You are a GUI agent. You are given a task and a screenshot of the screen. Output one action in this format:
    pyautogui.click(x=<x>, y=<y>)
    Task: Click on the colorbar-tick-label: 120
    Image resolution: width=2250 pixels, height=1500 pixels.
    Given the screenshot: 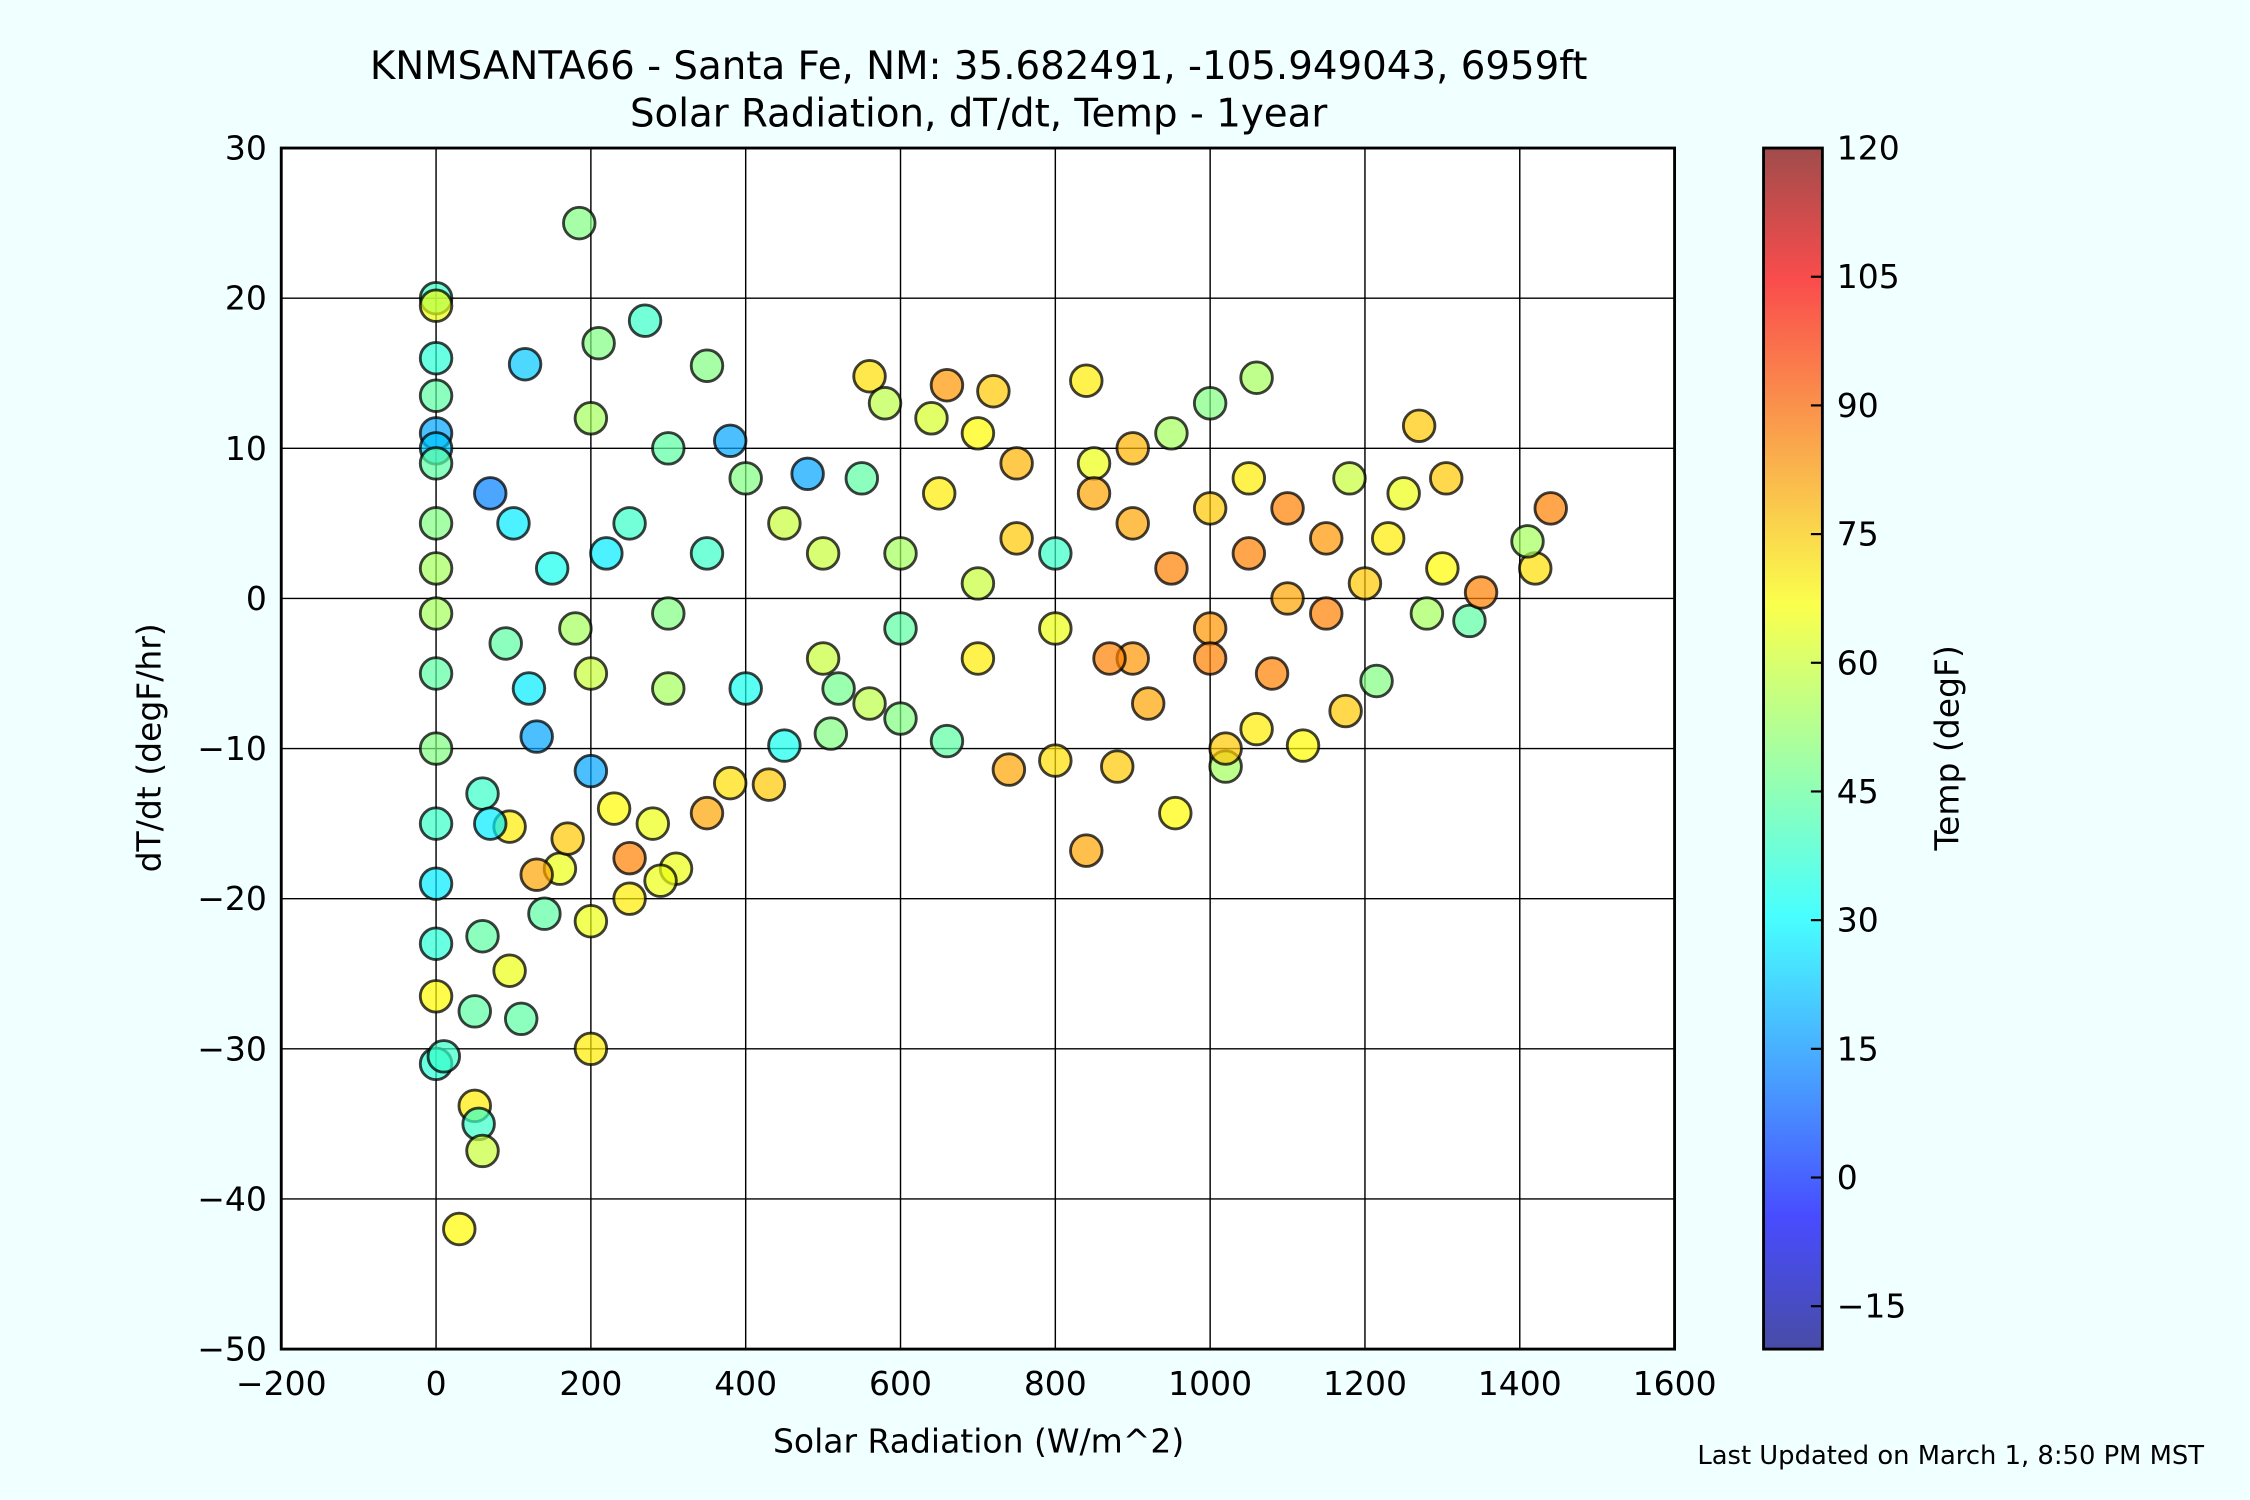 What is the action you would take?
    pyautogui.click(x=1868, y=148)
    